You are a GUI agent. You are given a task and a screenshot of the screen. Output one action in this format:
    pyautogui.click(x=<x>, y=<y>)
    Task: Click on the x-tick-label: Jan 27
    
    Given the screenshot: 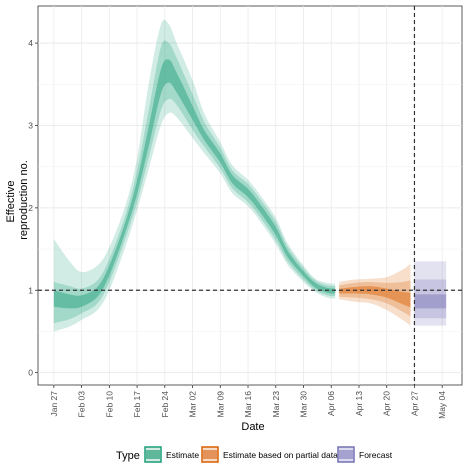 What is the action you would take?
    pyautogui.click(x=54, y=404)
    